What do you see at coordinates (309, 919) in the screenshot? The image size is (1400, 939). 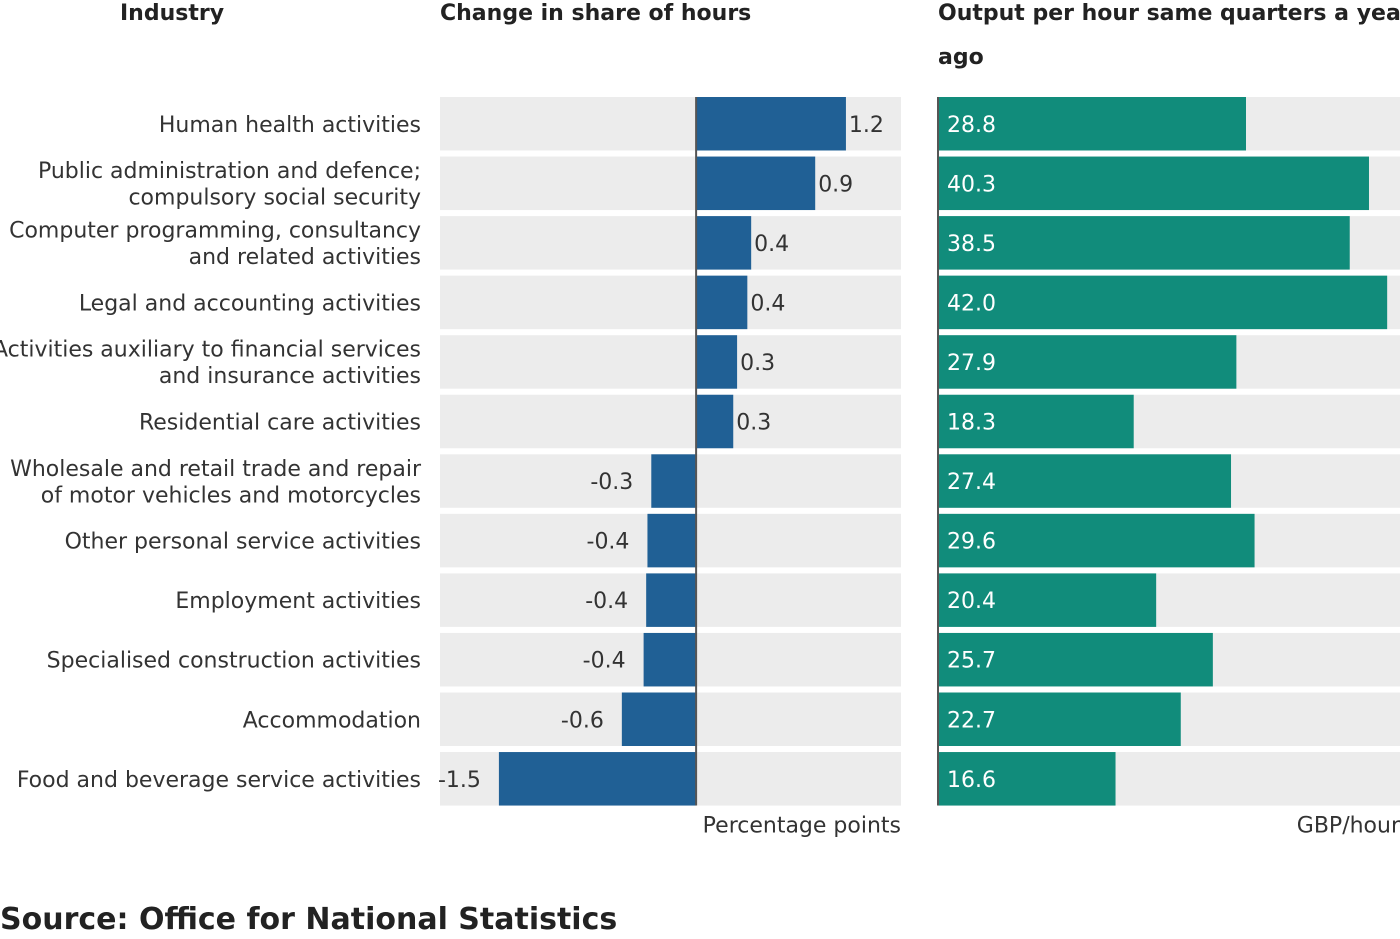 I see `source-note: Source: Office for National Statistics` at bounding box center [309, 919].